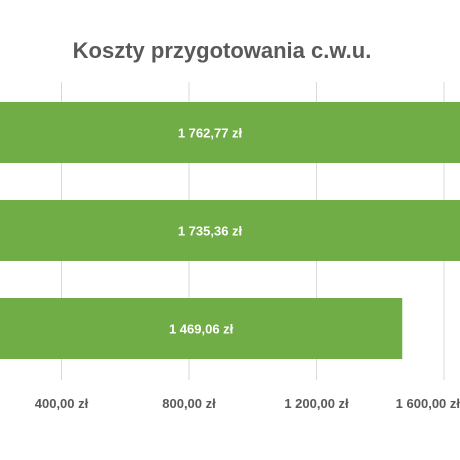 The image size is (460, 460). What do you see at coordinates (189, 403) in the screenshot?
I see `x-tick-label: 800,00 zł` at bounding box center [189, 403].